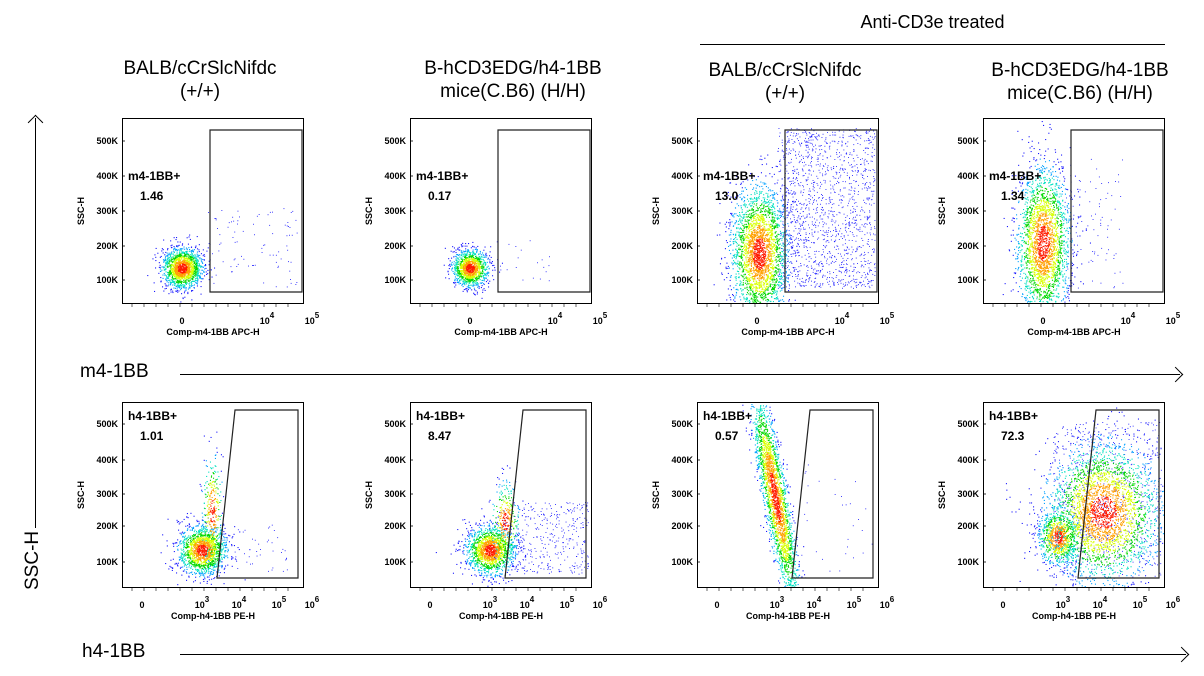 The width and height of the screenshot is (1204, 676). Describe the element at coordinates (785, 93) in the screenshot. I see `column-header-3-line2: (+/+)` at that location.